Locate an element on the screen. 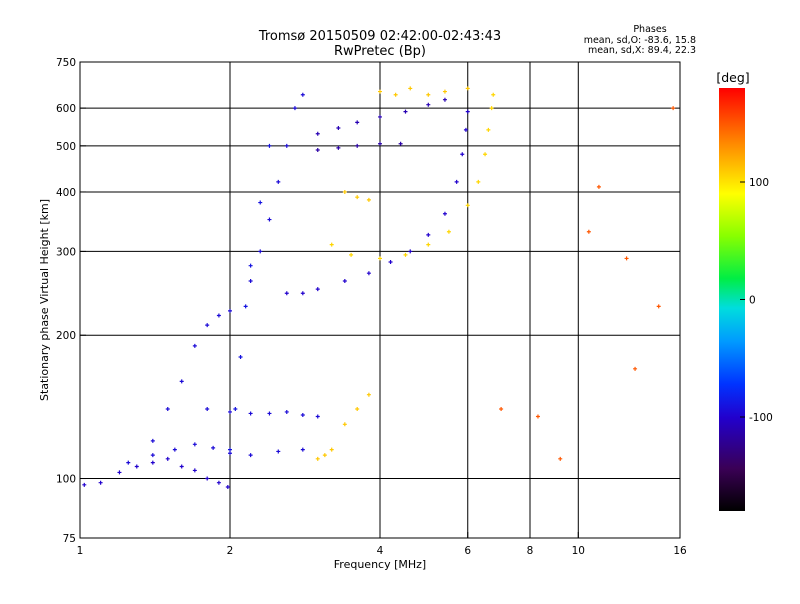 The height and width of the screenshot is (604, 800). x-tick-label: 6 is located at coordinates (467, 551).